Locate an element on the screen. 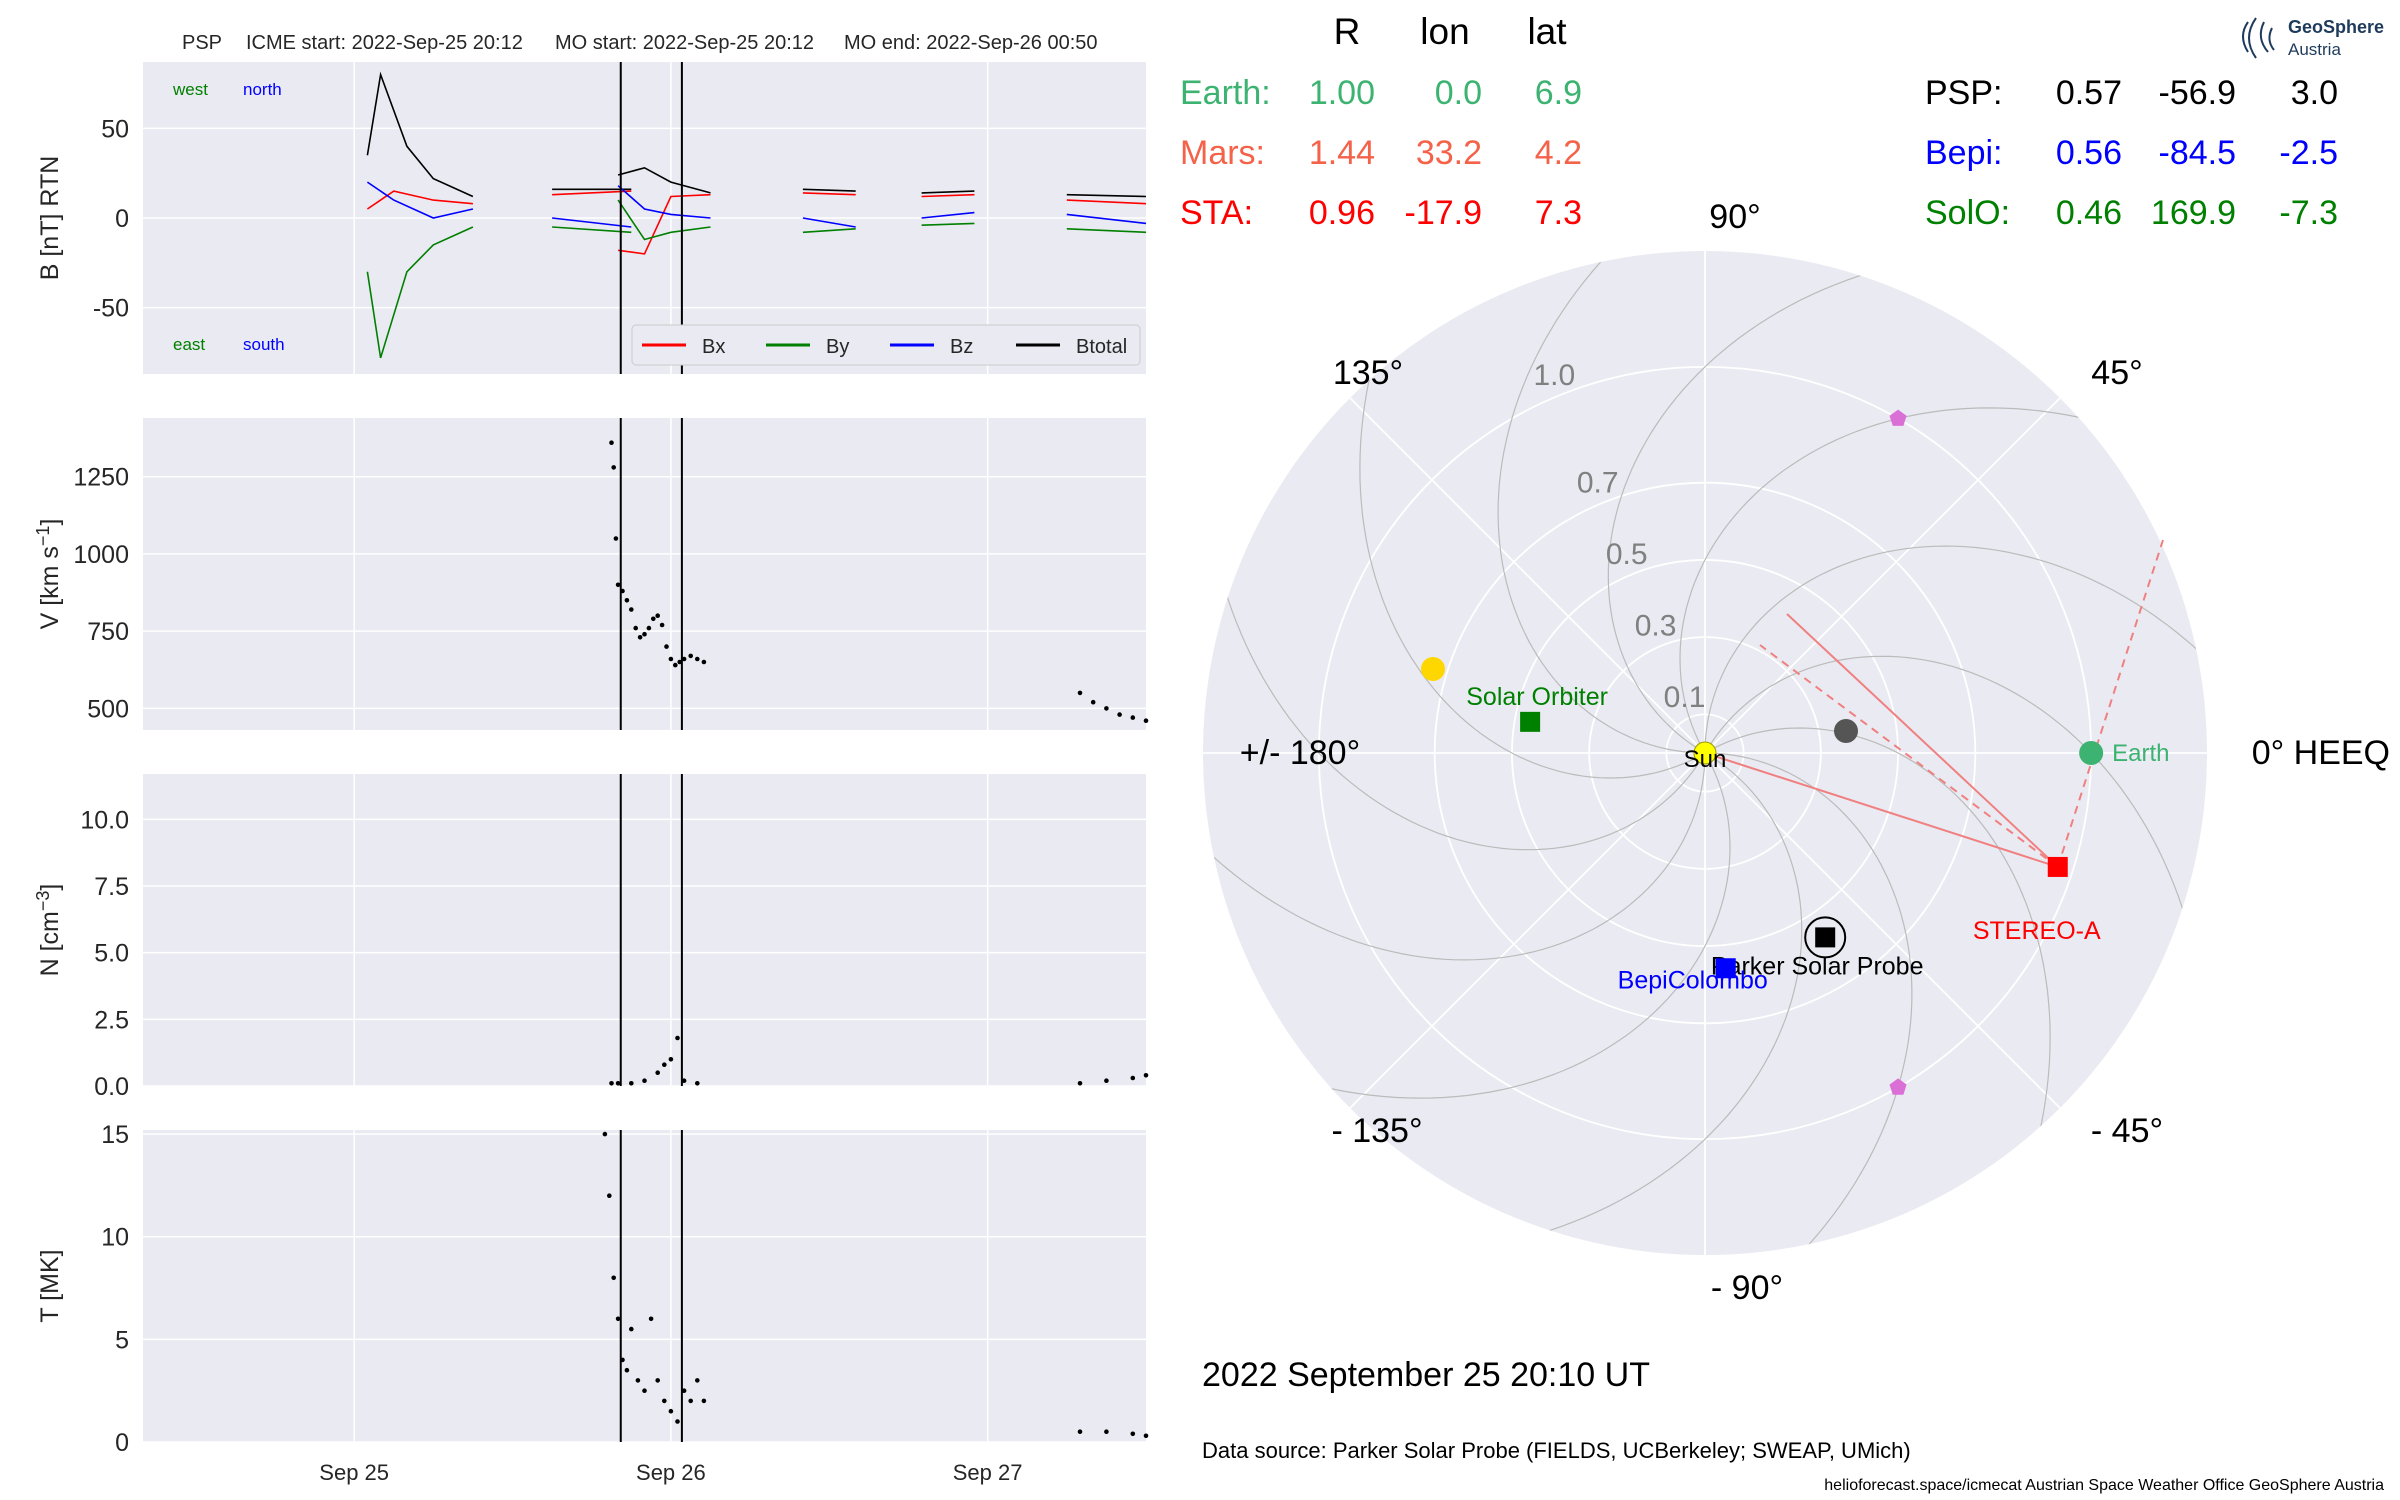  y-tick-label: 750 is located at coordinates (108, 632).